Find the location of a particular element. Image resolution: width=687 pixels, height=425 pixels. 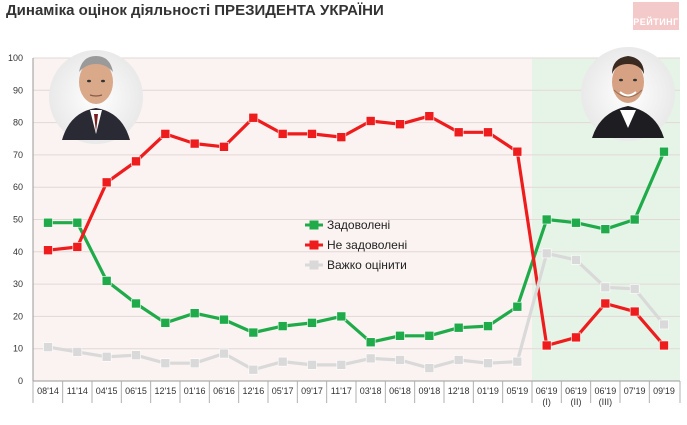

y-tick-label: 40 is located at coordinates (18, 252).